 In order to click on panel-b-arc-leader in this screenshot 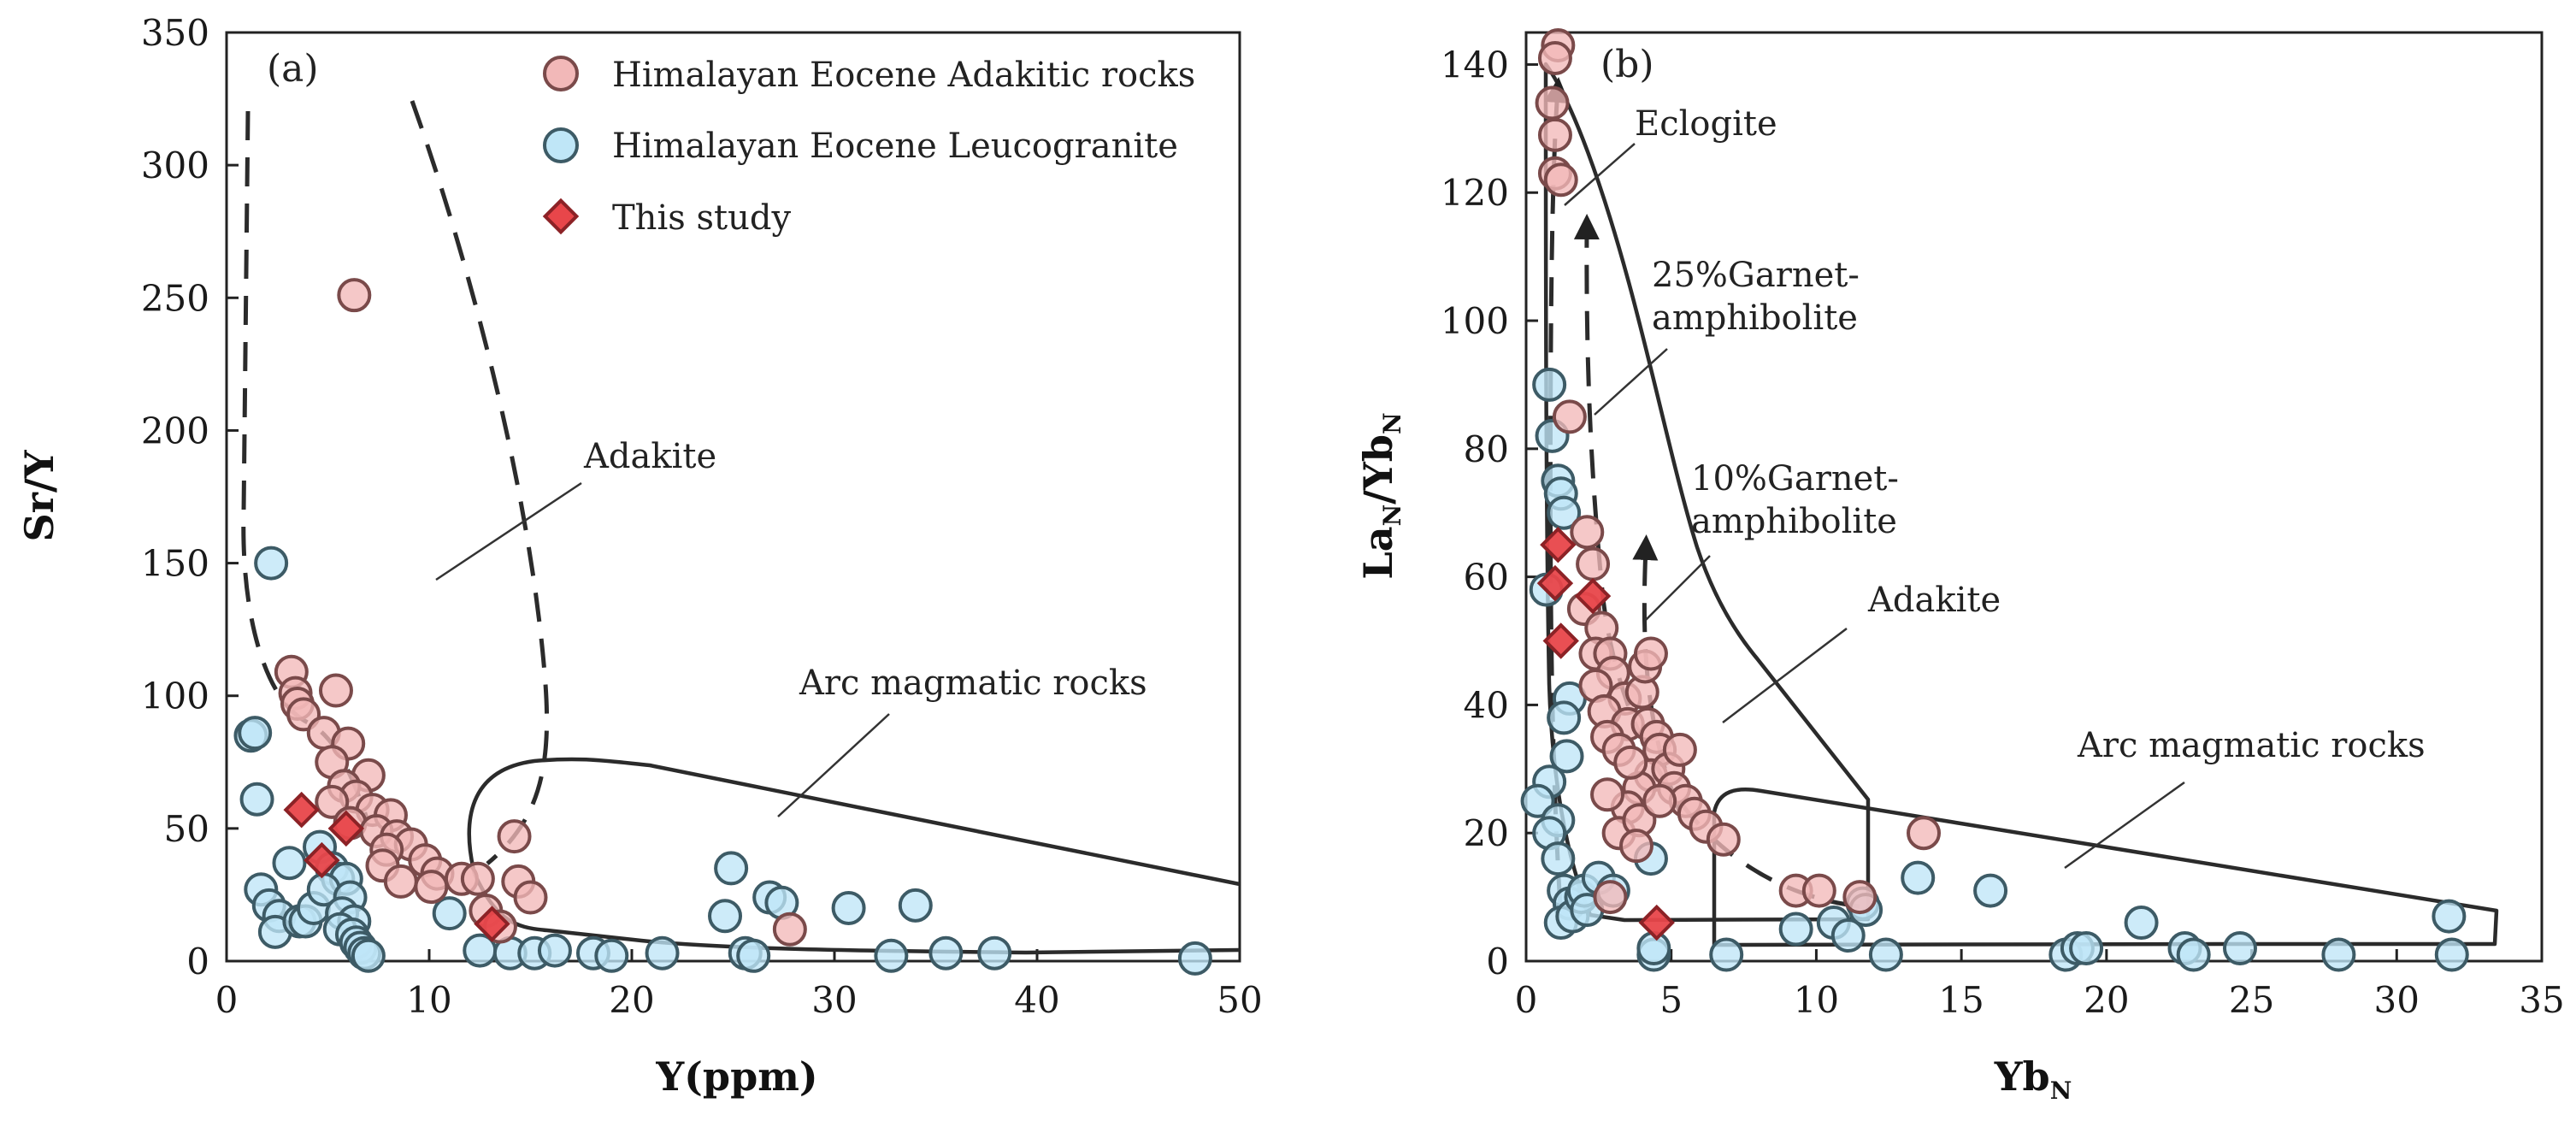, I will do `click(2124, 825)`.